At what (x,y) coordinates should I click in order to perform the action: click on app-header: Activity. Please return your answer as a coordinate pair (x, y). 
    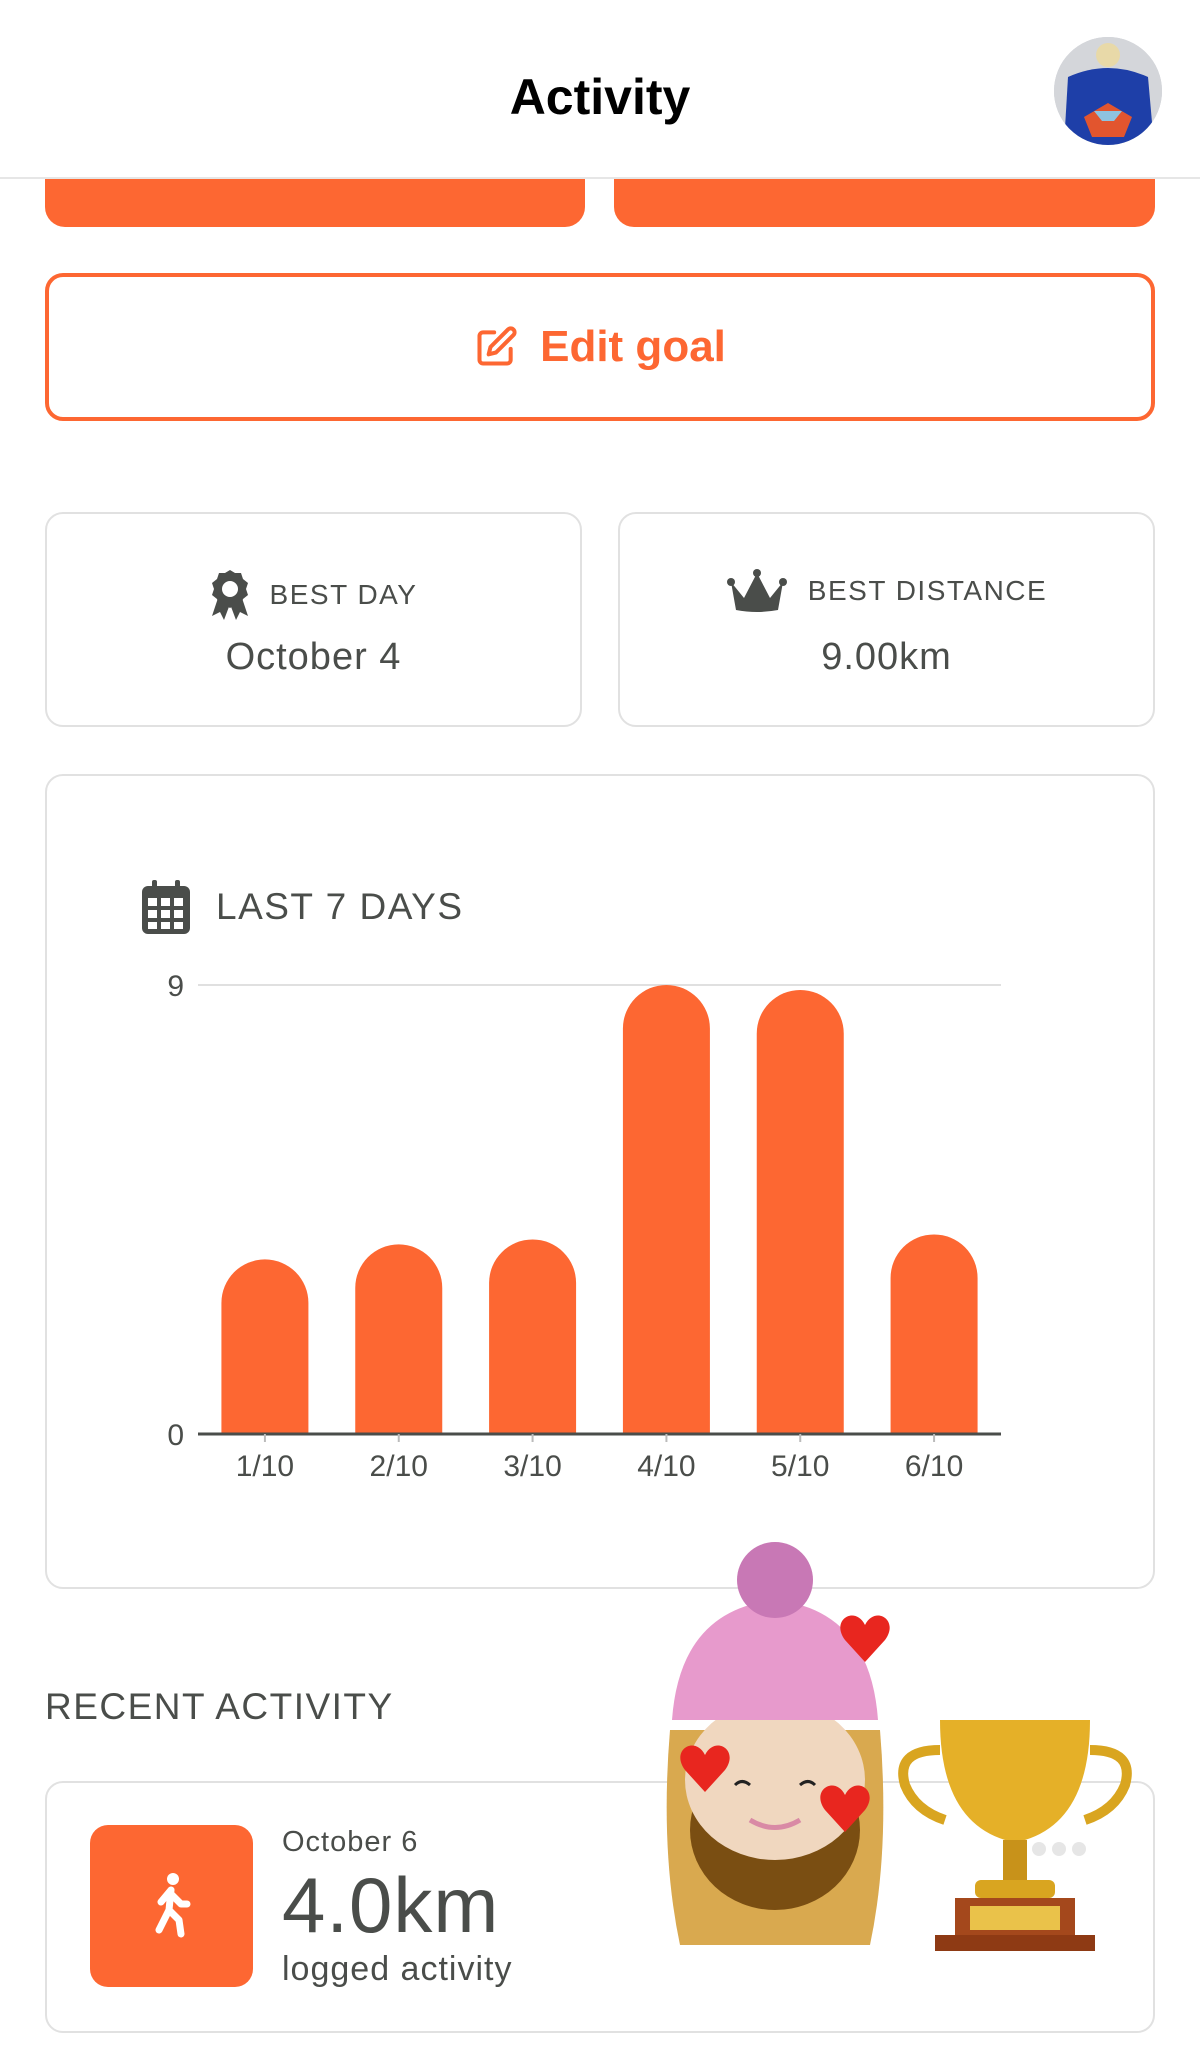
    Looking at the image, I should click on (600, 89).